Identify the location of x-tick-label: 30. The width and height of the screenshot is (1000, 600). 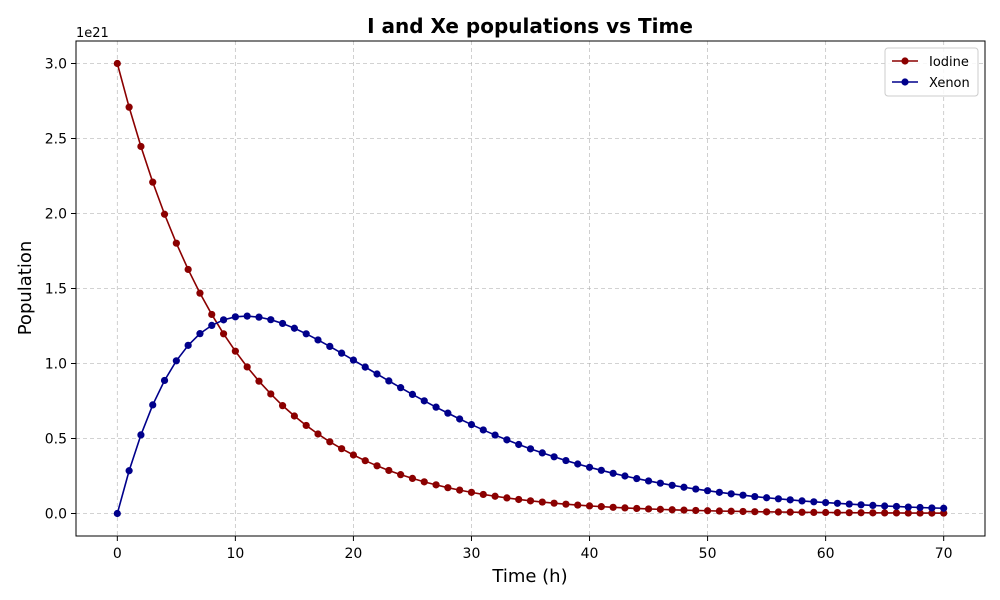
(472, 554).